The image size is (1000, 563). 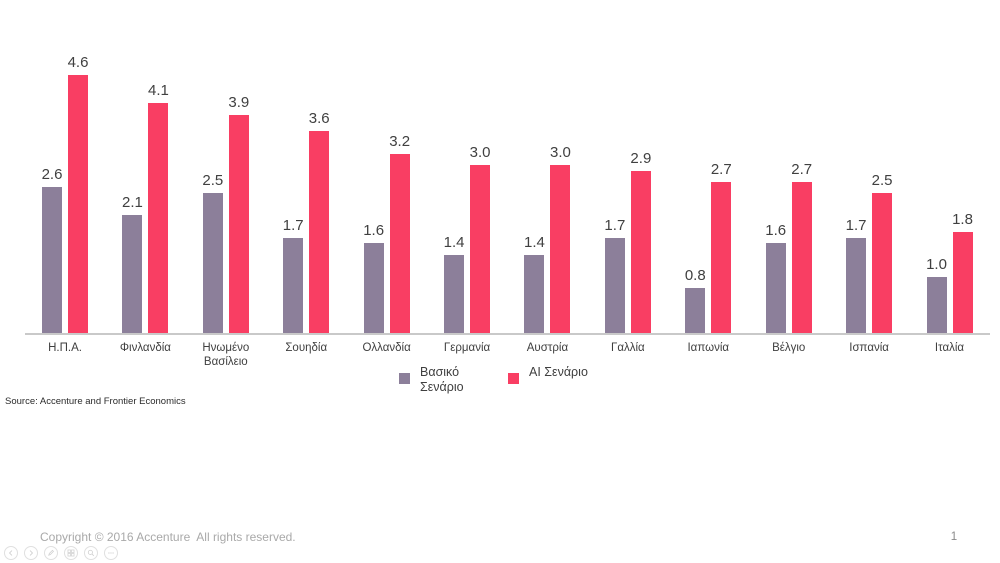 I want to click on next-slide-button, so click(x=31, y=553).